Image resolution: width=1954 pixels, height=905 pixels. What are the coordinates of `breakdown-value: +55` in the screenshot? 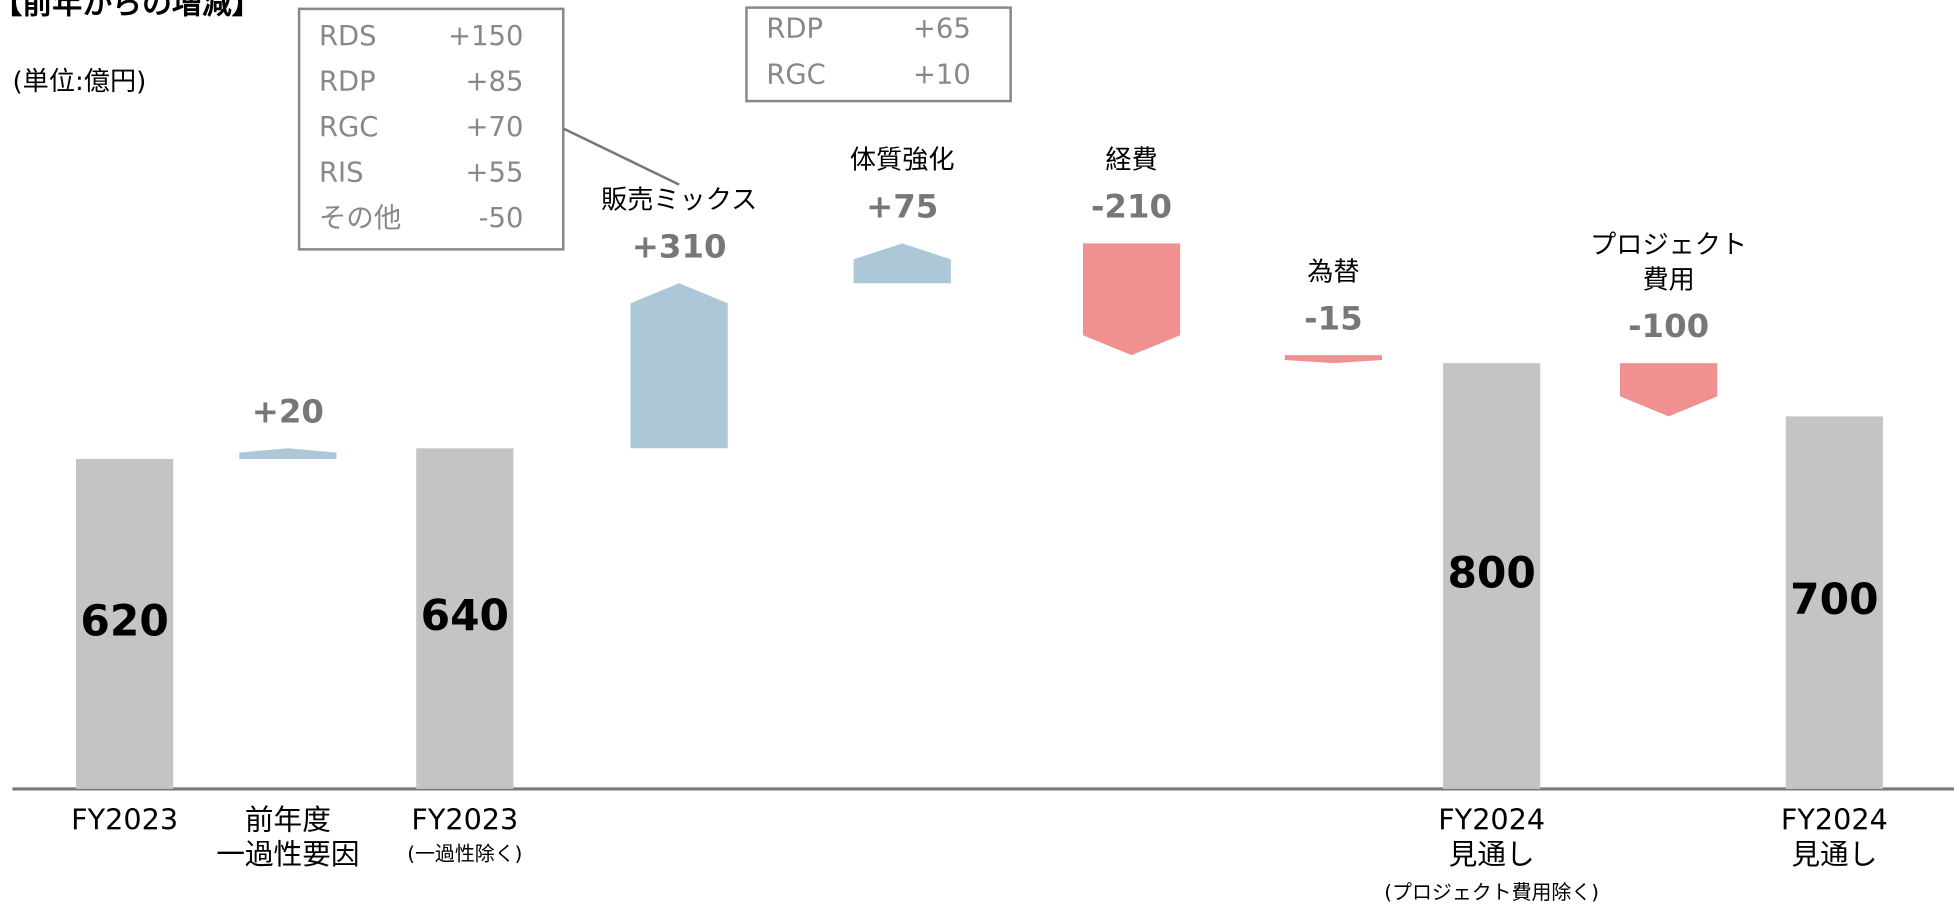 It's located at (495, 172).